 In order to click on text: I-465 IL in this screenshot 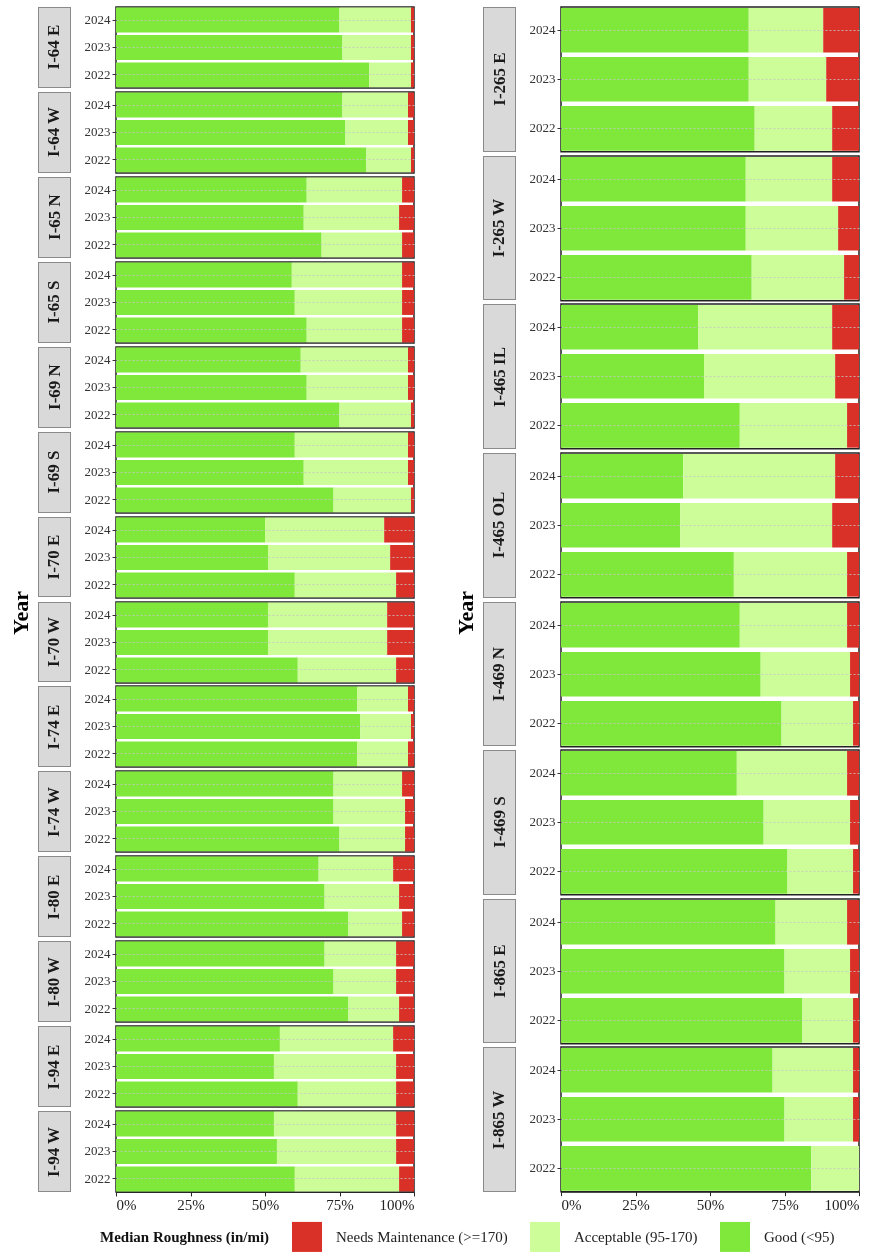, I will do `click(499, 376)`.